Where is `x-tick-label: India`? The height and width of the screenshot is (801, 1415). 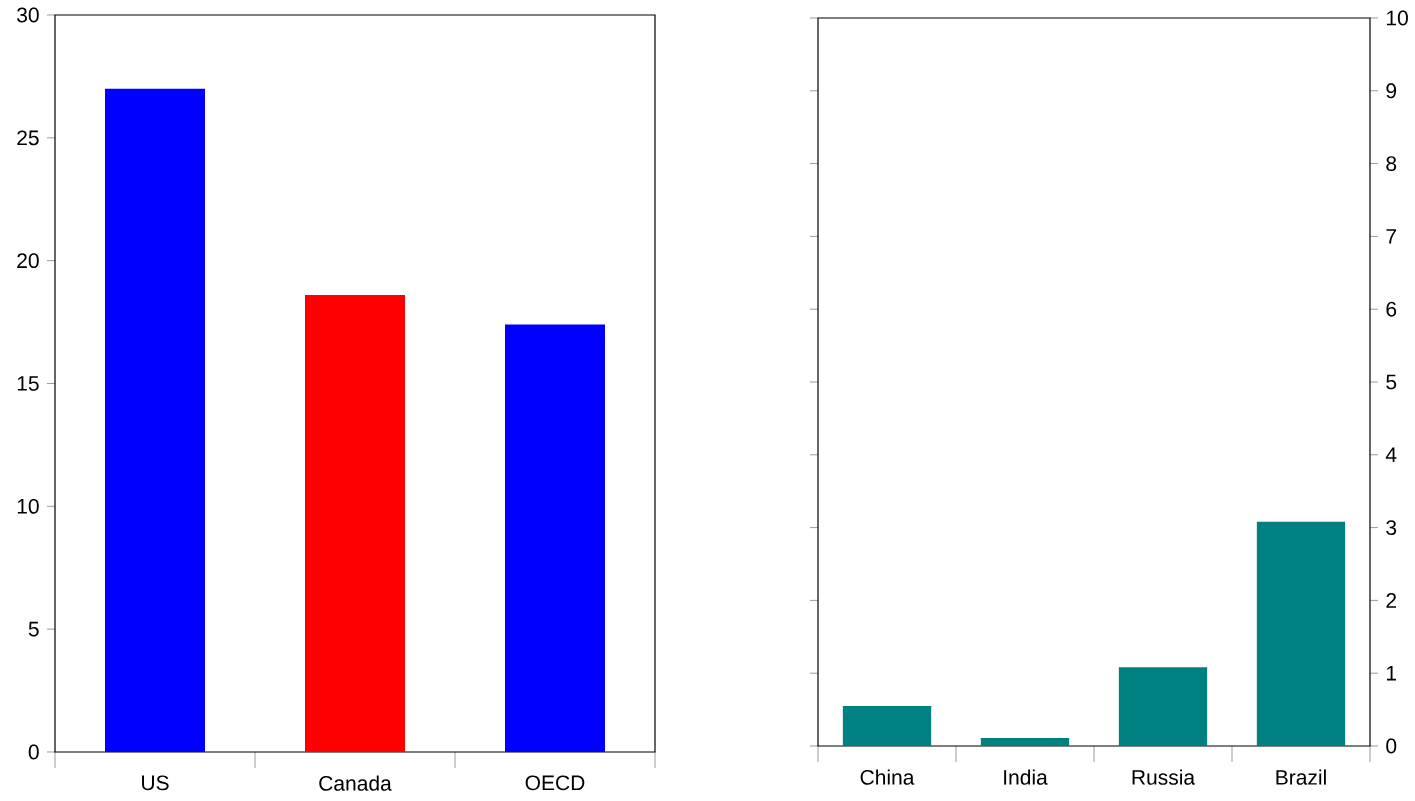 x-tick-label: India is located at coordinates (1026, 777).